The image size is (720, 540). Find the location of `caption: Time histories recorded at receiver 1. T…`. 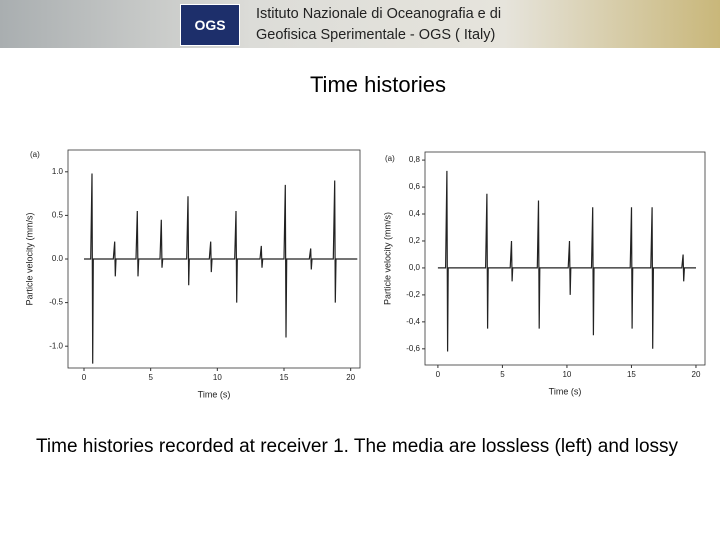

caption: Time histories recorded at receiver 1. T… is located at coordinates (357, 446).